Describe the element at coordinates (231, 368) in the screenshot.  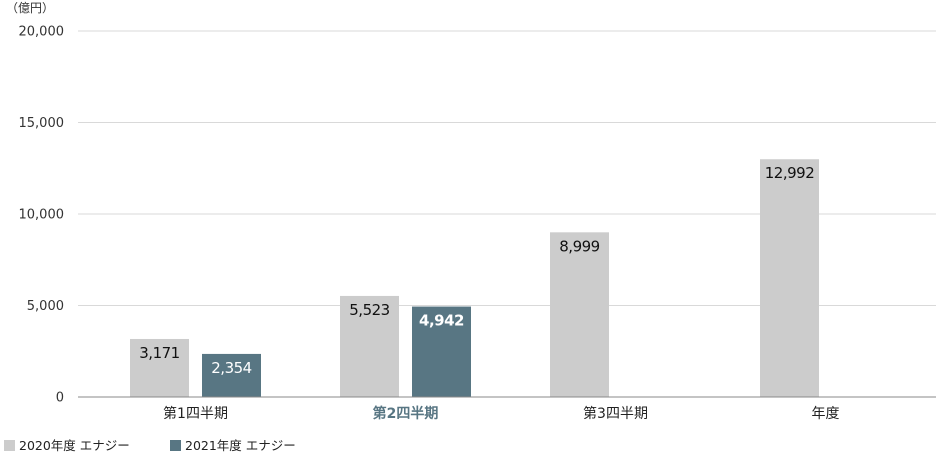
I see `value-label: 2,354` at that location.